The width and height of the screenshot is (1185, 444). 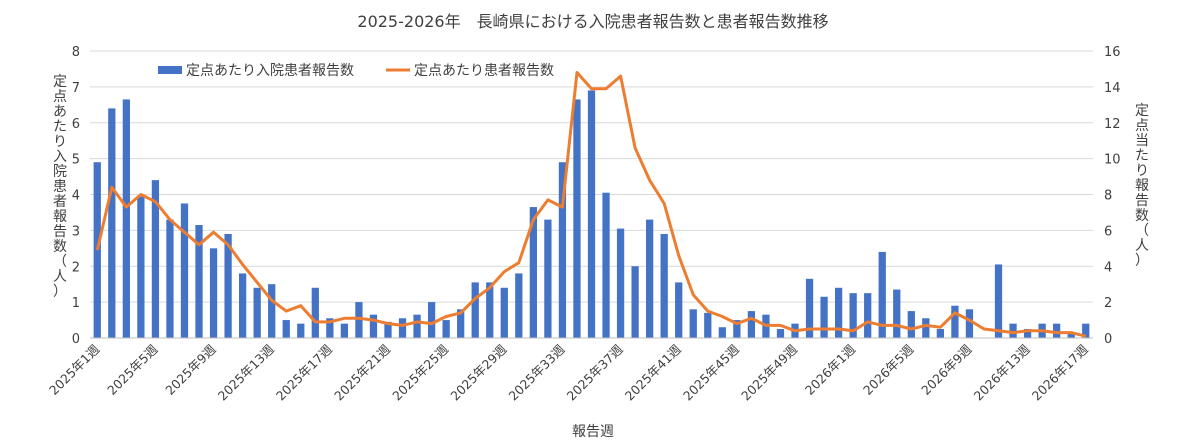 What do you see at coordinates (76, 52) in the screenshot?
I see `y-left-tick-label: 8` at bounding box center [76, 52].